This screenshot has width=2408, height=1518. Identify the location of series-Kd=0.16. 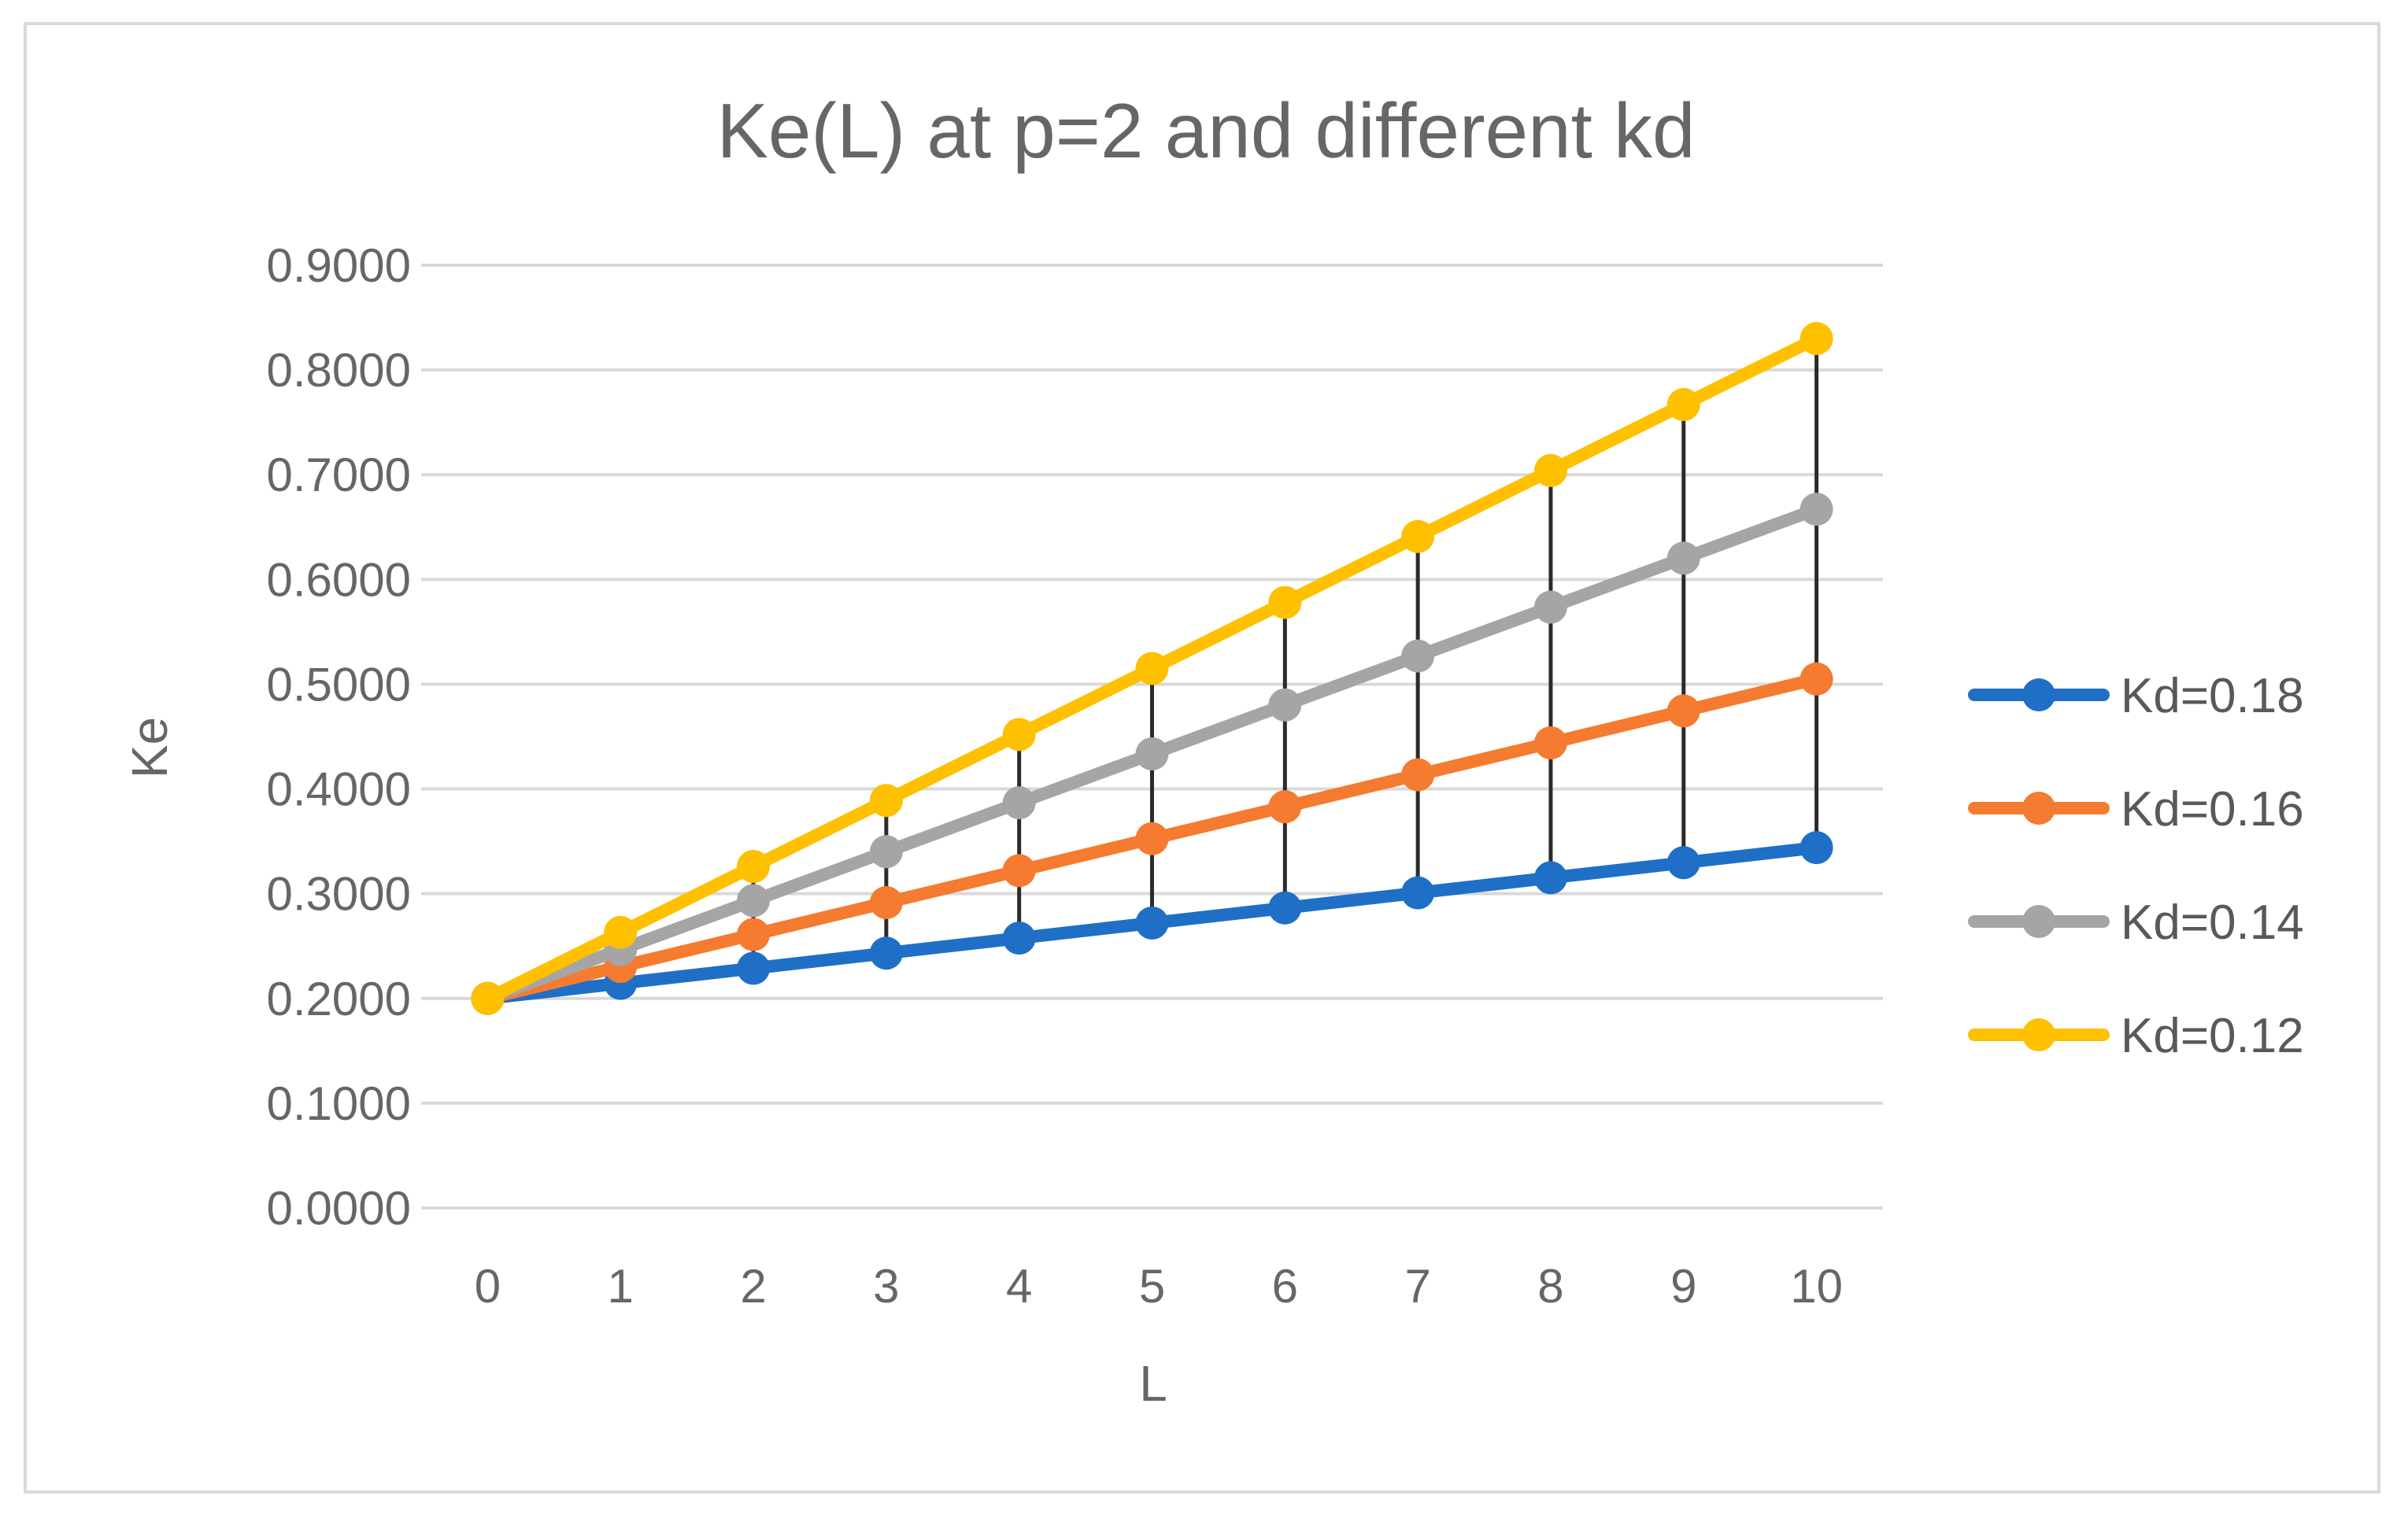
(1152, 838).